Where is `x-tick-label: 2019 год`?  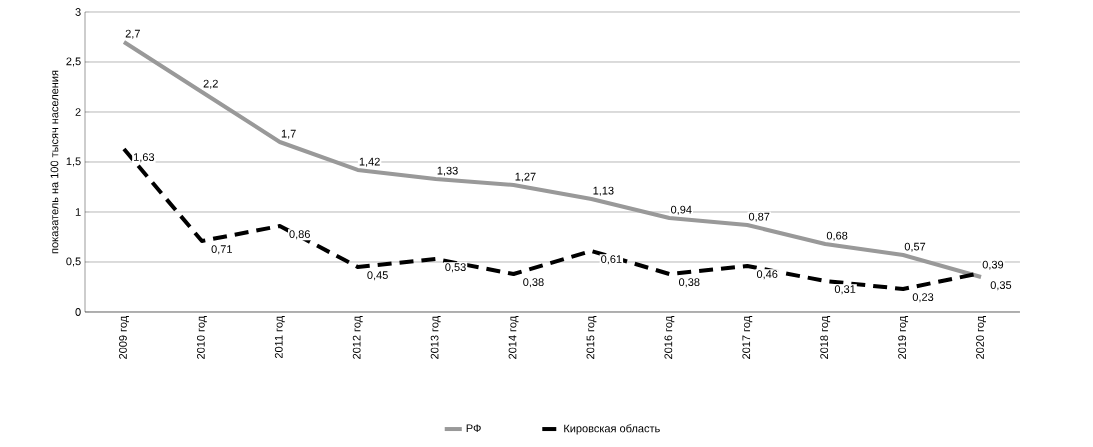 x-tick-label: 2019 год is located at coordinates (903, 337).